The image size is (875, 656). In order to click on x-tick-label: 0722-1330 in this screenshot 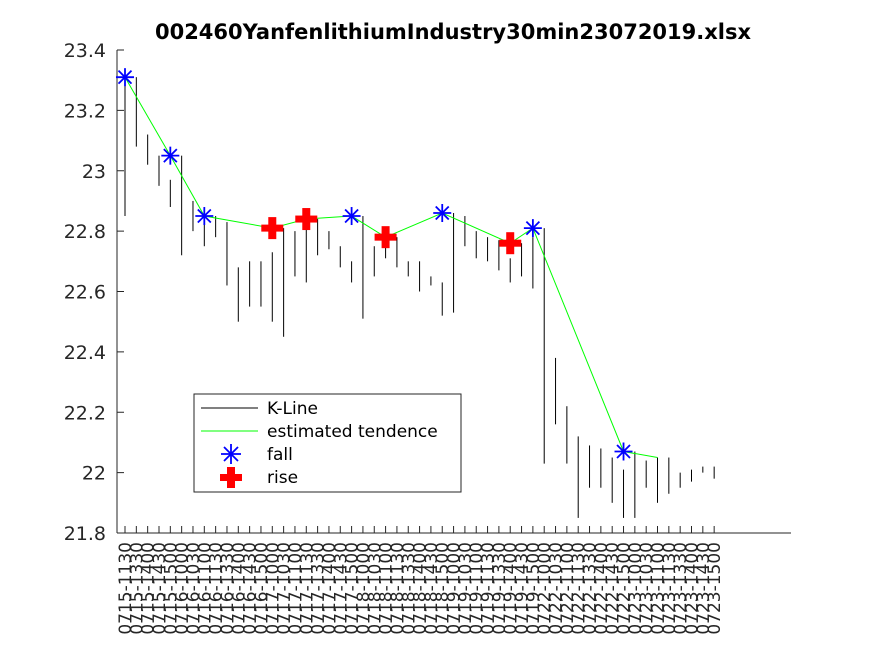, I will do `click(591, 588)`.